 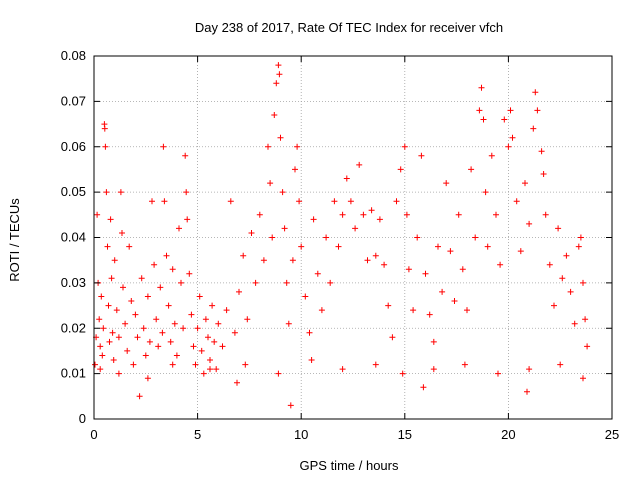 I want to click on x-axis-label: GPS time / hours, so click(x=349, y=465).